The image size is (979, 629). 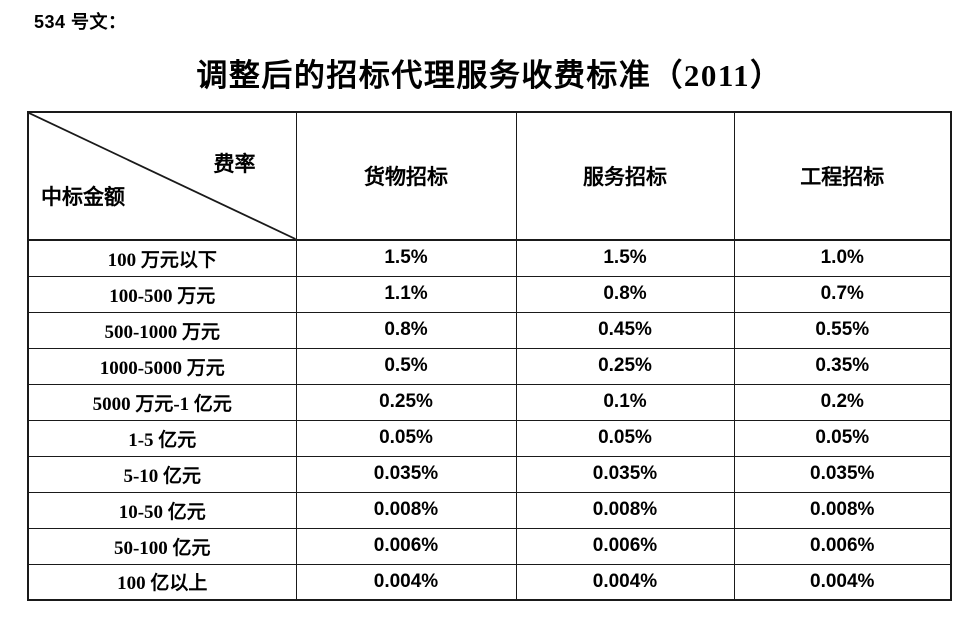 I want to click on service-rate-cell: 1.5%, so click(x=625, y=258).